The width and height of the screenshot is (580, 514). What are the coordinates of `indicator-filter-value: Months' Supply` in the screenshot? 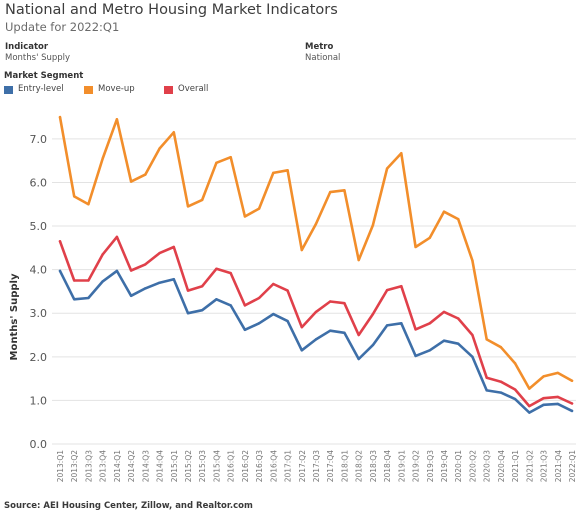 It's located at (38, 58).